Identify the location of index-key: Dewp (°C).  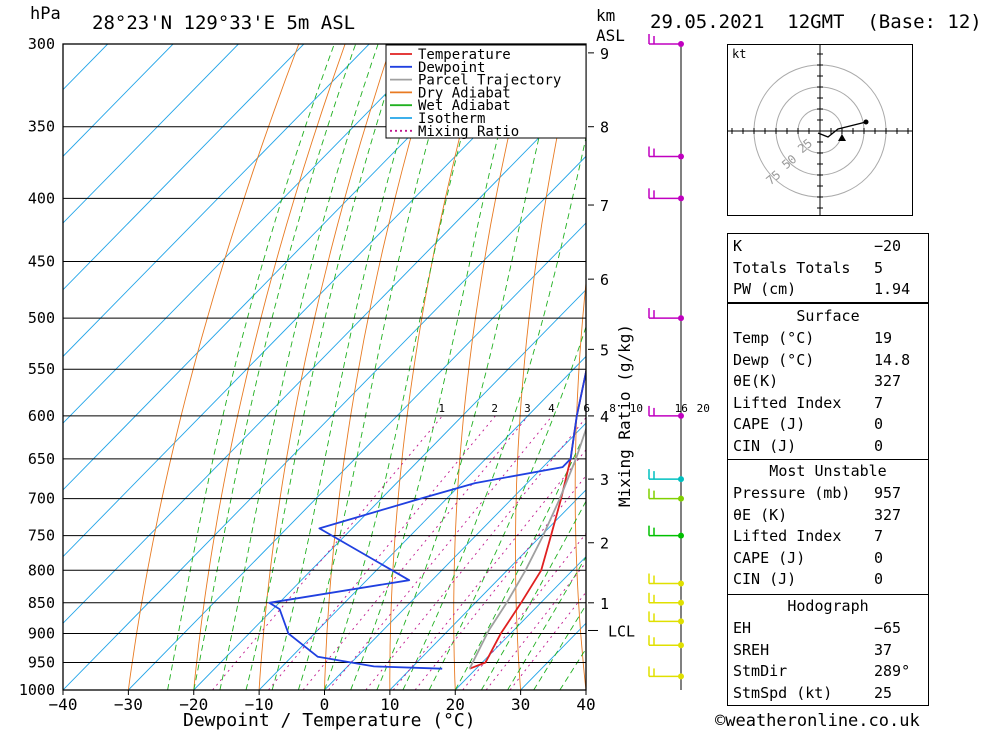
(774, 359).